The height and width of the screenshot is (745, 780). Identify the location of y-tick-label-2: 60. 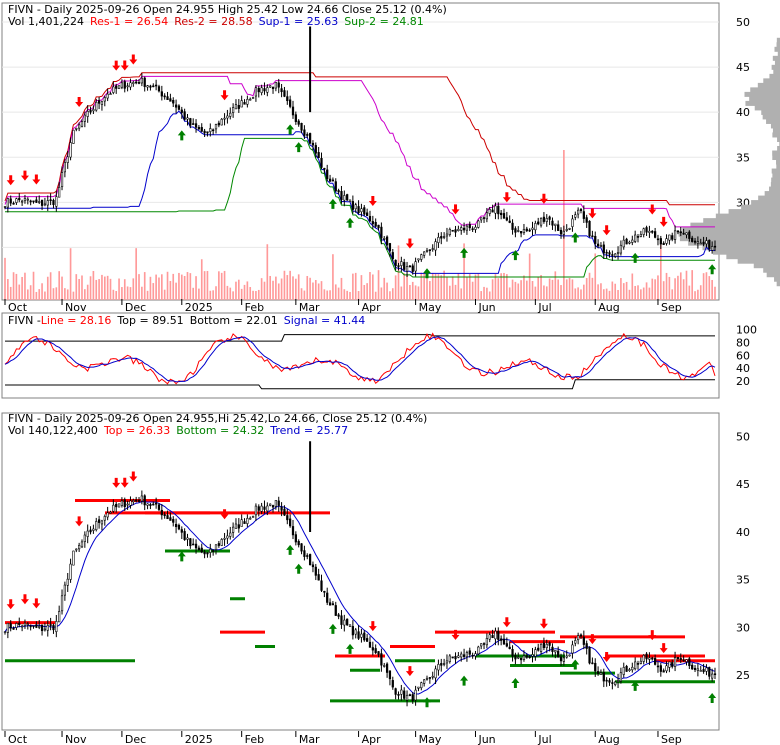
(743, 355).